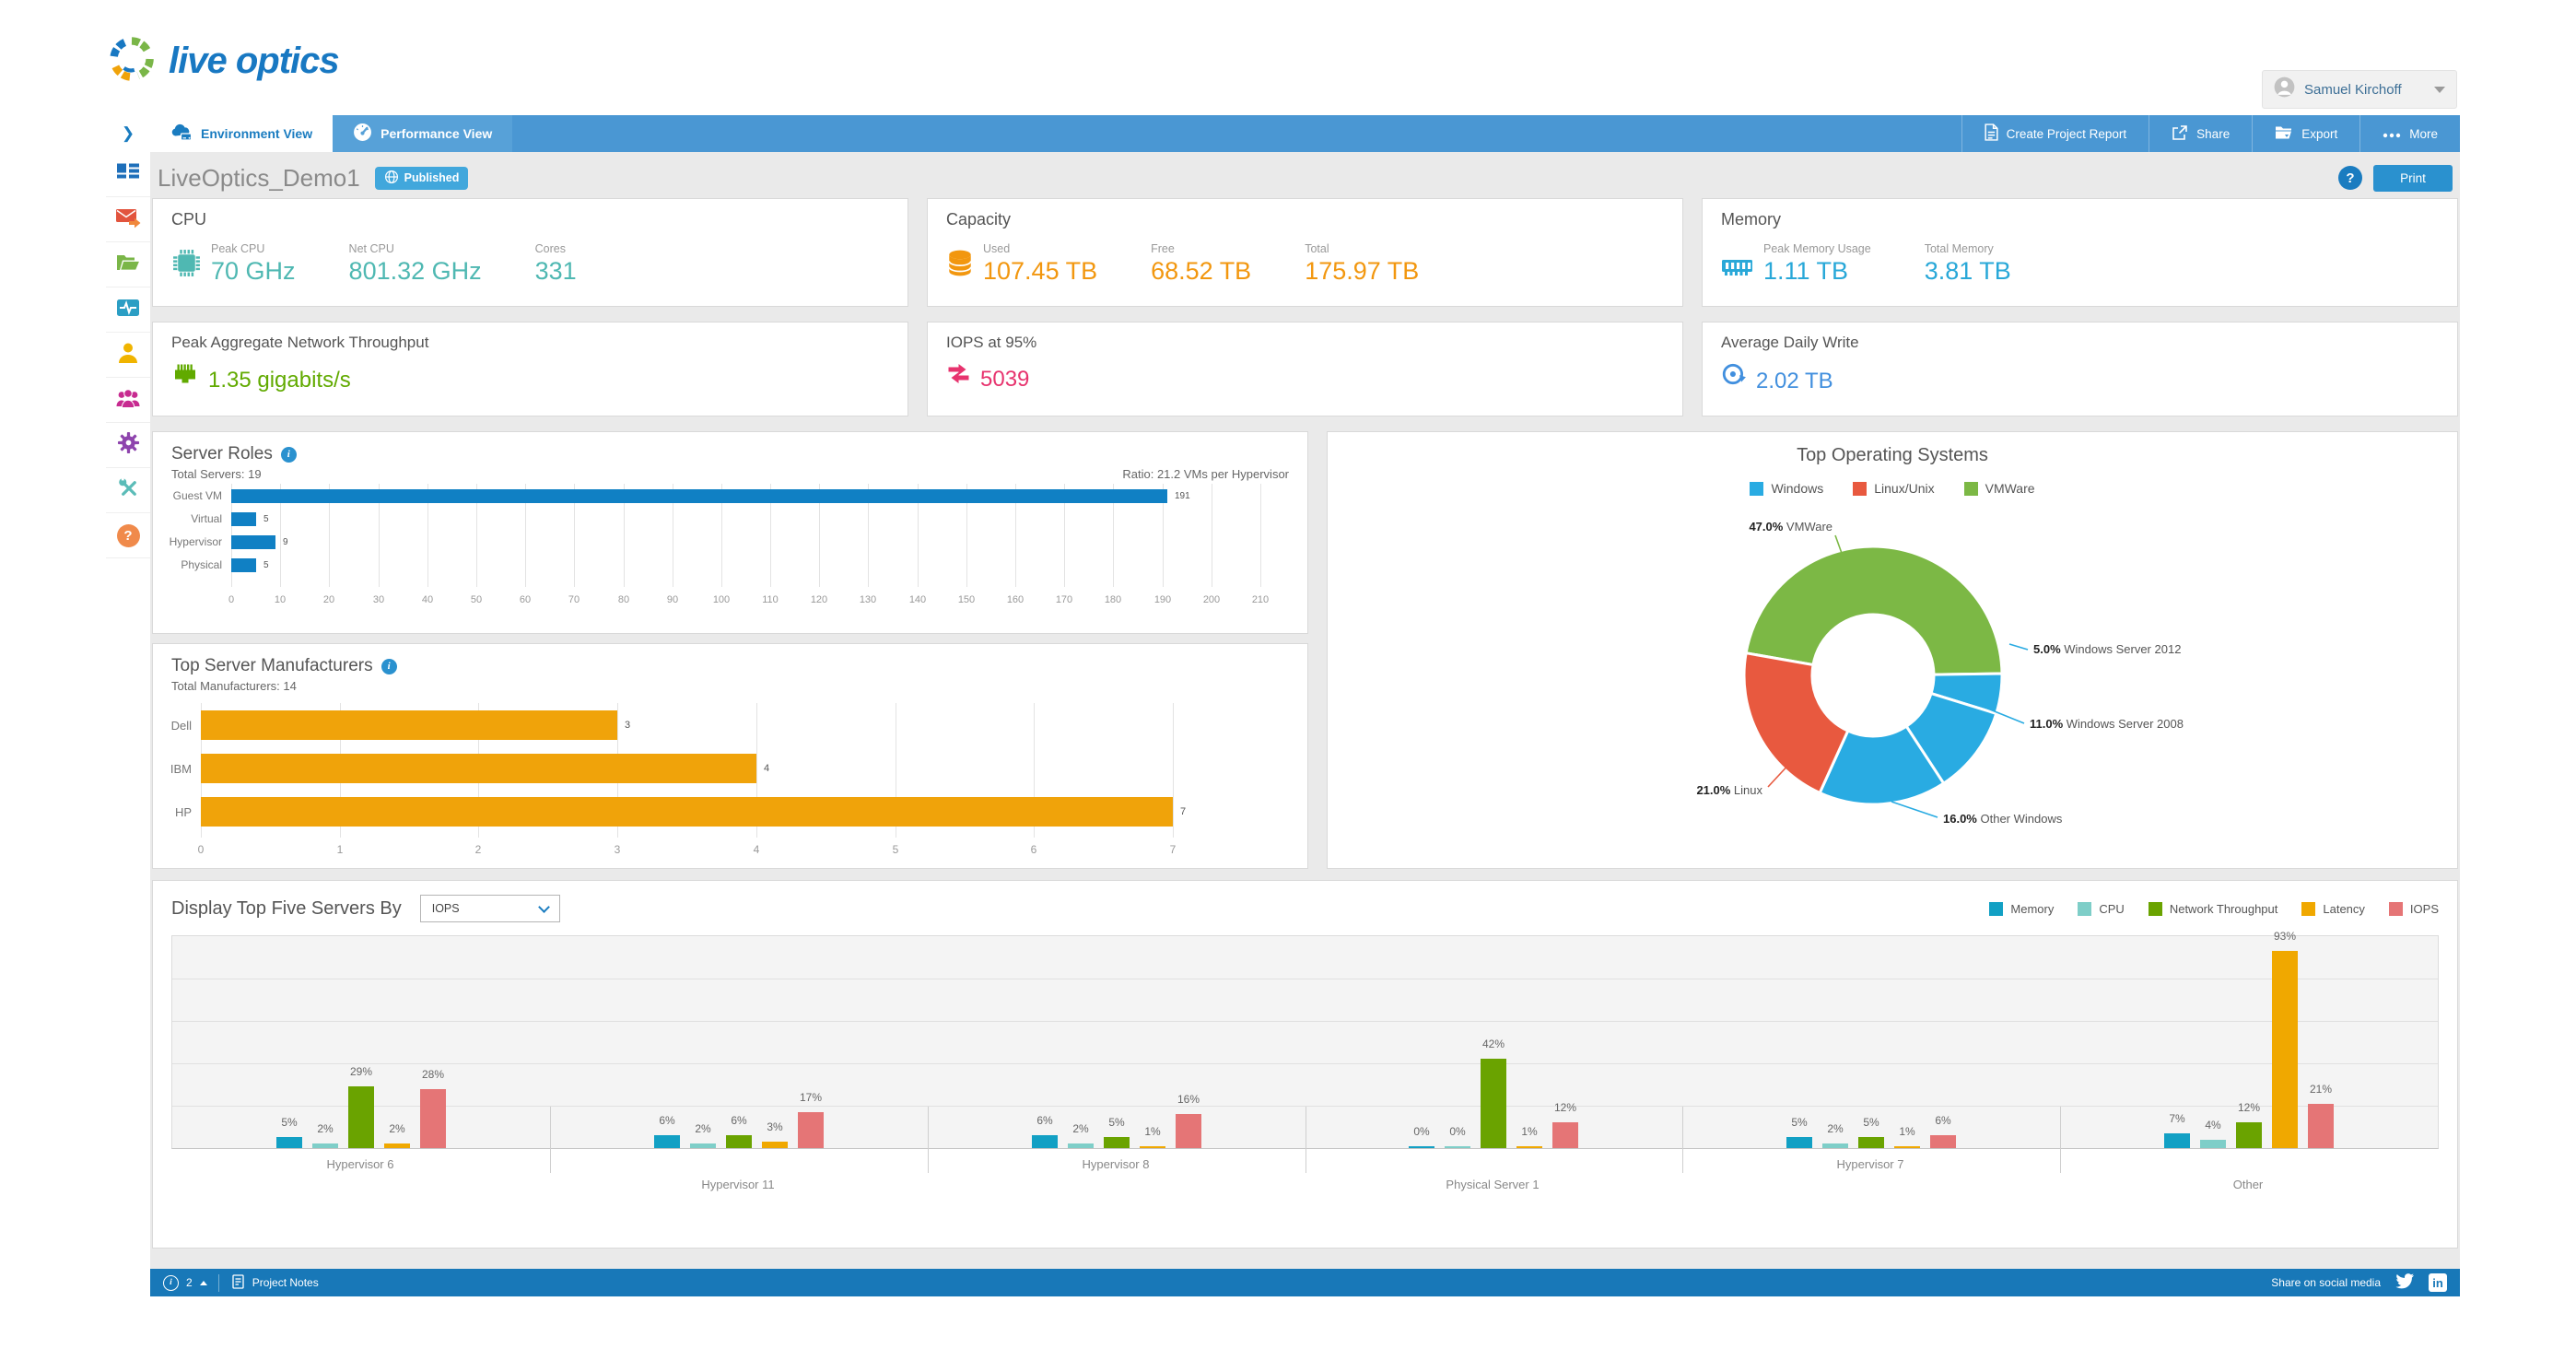  What do you see at coordinates (244, 565) in the screenshot?
I see `bar-physical` at bounding box center [244, 565].